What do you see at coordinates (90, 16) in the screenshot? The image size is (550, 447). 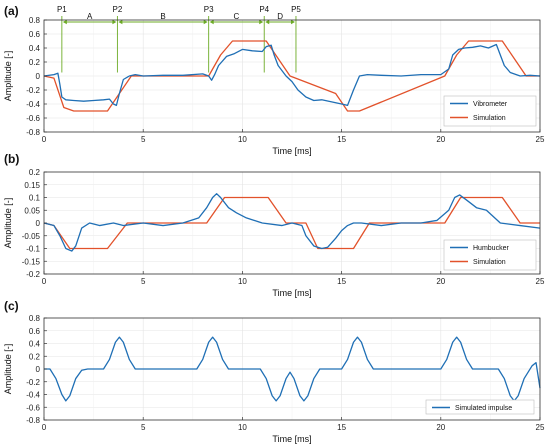 I see `phase-span-label: A` at bounding box center [90, 16].